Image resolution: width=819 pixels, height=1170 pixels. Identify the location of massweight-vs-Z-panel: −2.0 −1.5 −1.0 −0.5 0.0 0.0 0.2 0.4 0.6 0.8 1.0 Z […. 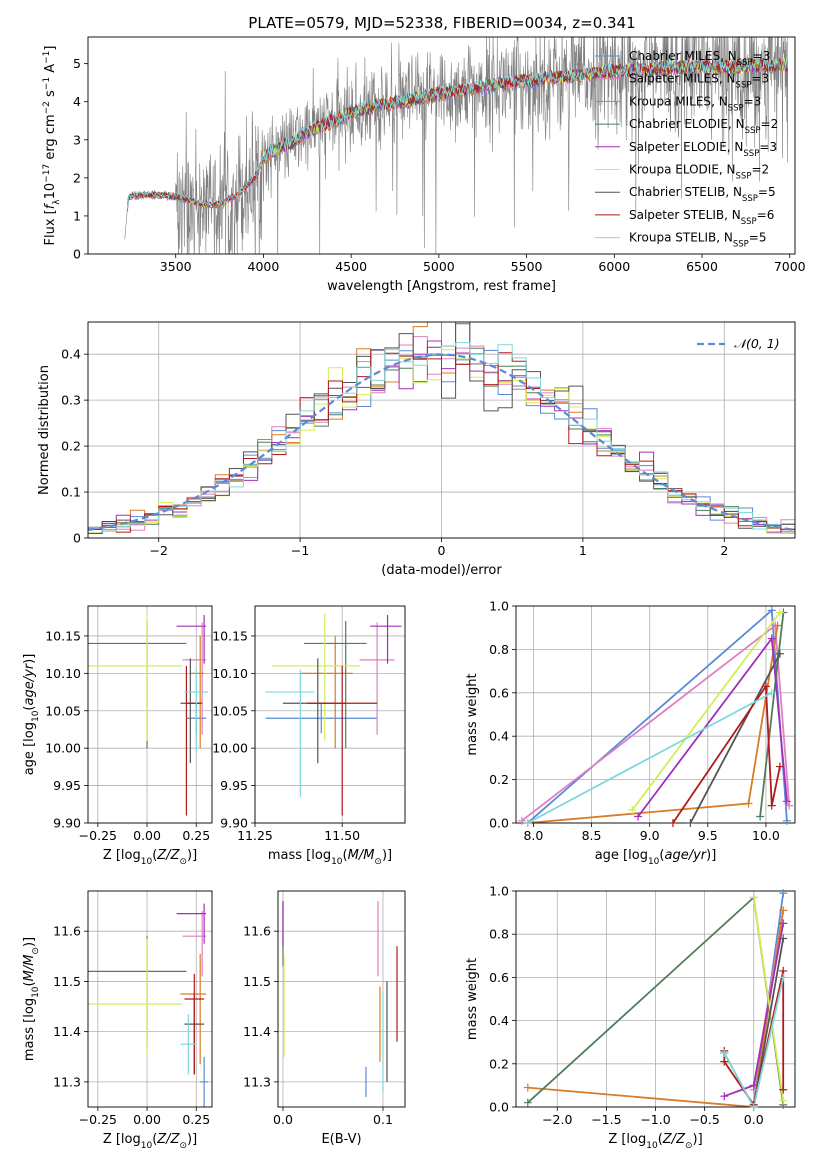
(630, 1017).